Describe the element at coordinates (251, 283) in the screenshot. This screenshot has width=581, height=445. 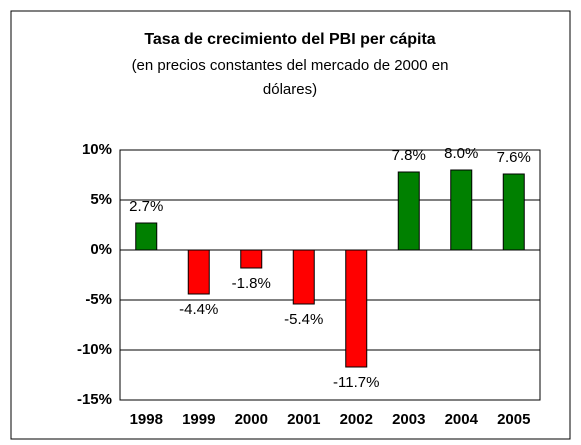
I see `data-label: -1.8%` at that location.